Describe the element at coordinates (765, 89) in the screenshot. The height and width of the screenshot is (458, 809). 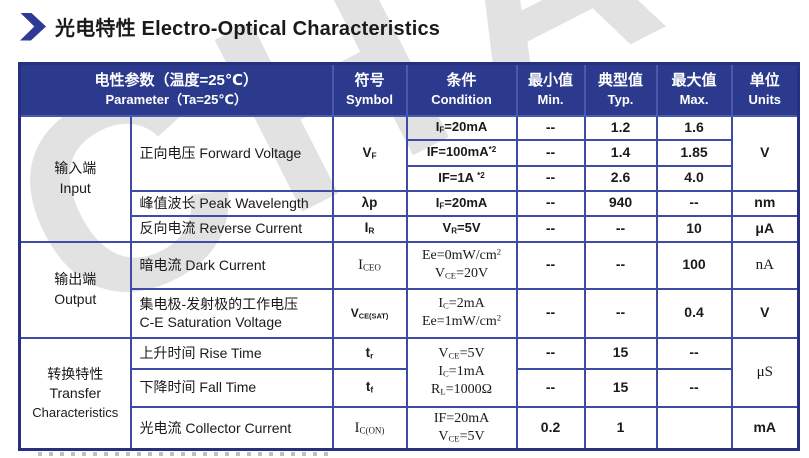
I see `header-units: 单位 Units` at that location.